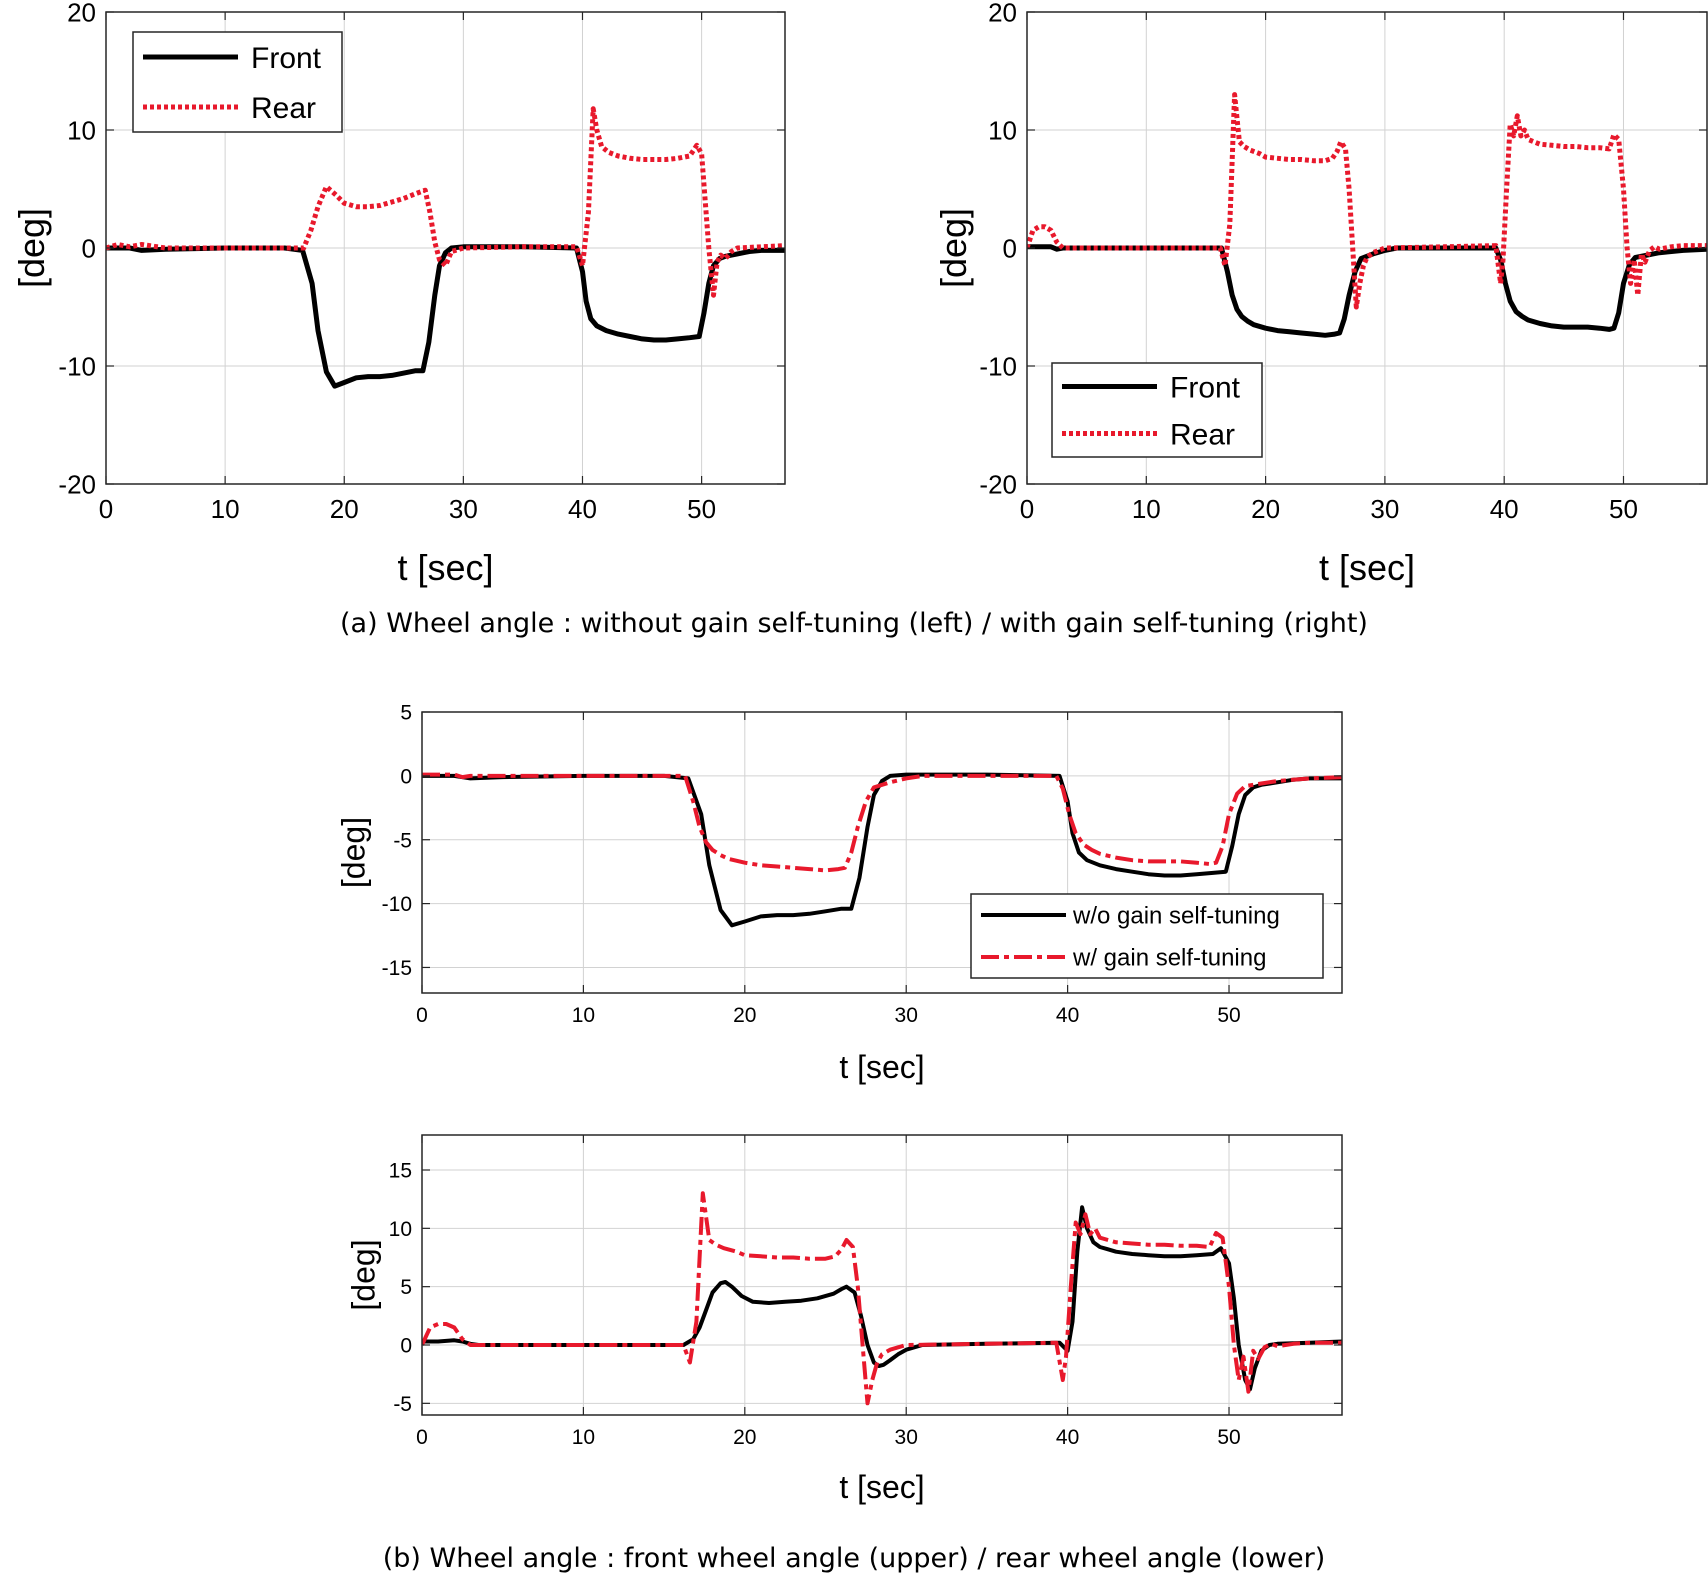 This screenshot has width=1708, height=1583. What do you see at coordinates (1176, 916) in the screenshot?
I see `legend-label: w/o gain self-tuning` at bounding box center [1176, 916].